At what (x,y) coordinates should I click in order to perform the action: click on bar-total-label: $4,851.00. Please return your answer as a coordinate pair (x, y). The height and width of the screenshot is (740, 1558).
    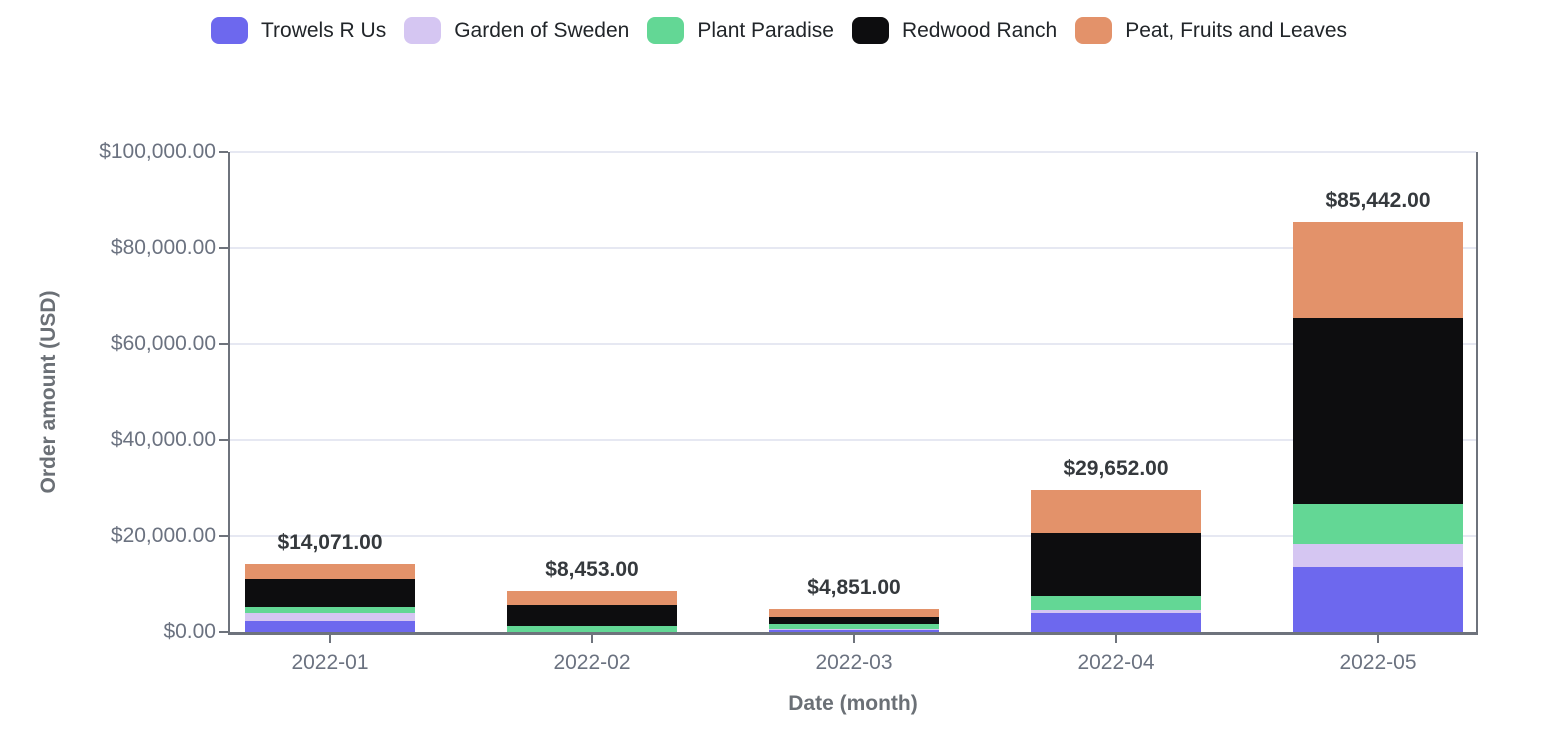
    Looking at the image, I should click on (854, 587).